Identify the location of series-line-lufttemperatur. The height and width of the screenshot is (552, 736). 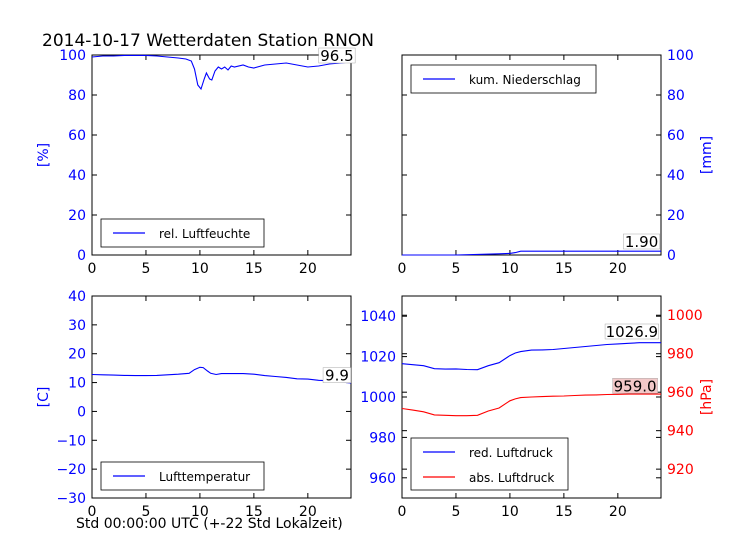
(221, 375).